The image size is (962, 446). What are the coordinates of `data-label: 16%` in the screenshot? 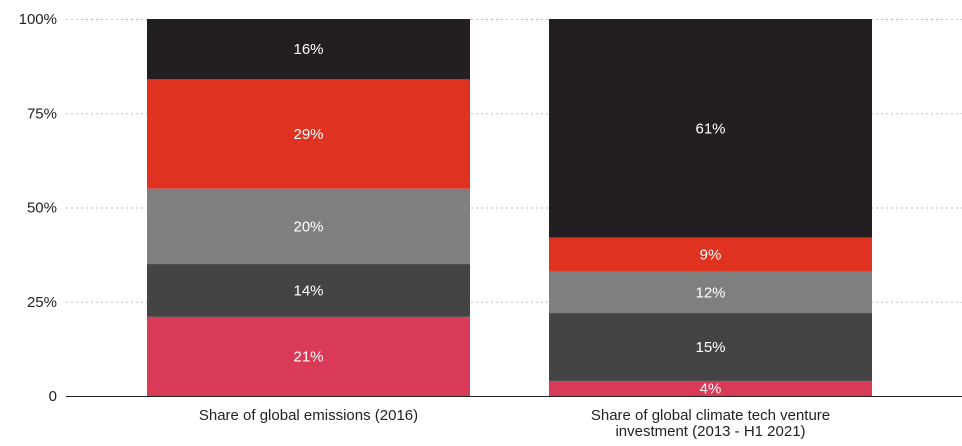 It's located at (308, 49).